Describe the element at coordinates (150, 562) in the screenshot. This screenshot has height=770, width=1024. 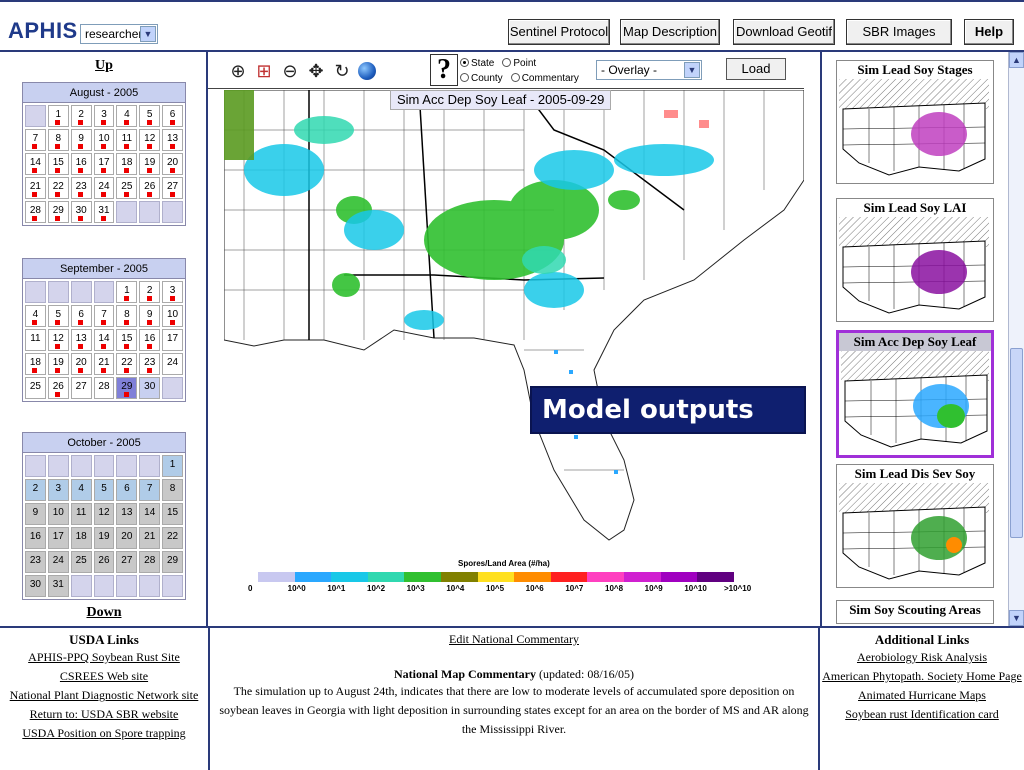
I see `calendar-day: 28` at that location.